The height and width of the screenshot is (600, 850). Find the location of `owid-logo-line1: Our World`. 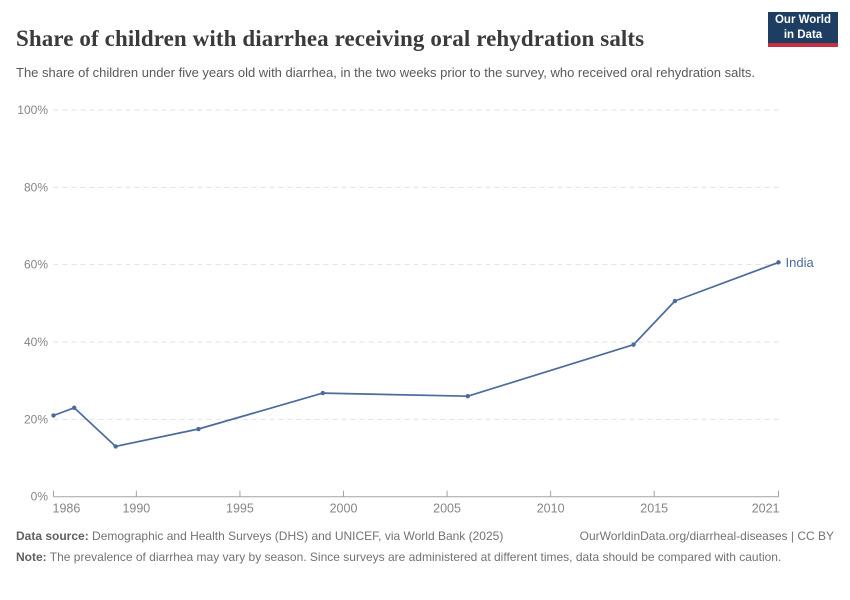

owid-logo-line1: Our World is located at coordinates (802, 19).